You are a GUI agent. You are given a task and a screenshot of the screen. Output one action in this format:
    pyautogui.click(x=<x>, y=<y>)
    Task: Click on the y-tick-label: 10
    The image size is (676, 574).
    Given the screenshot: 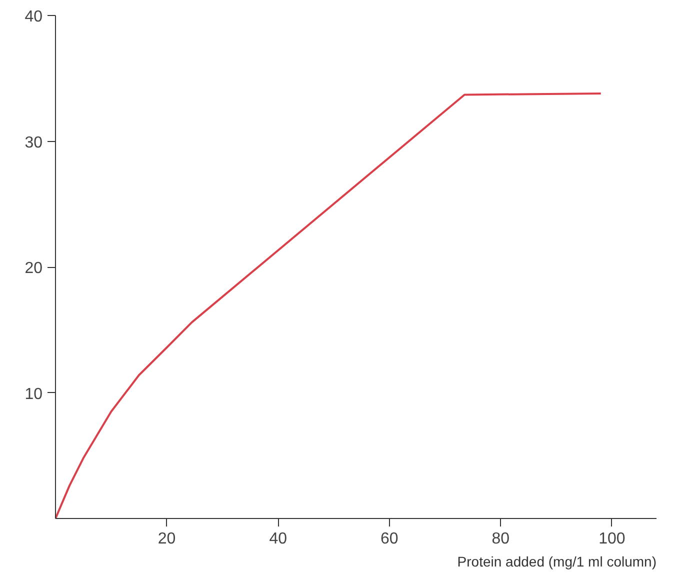 What is the action you would take?
    pyautogui.click(x=33, y=394)
    